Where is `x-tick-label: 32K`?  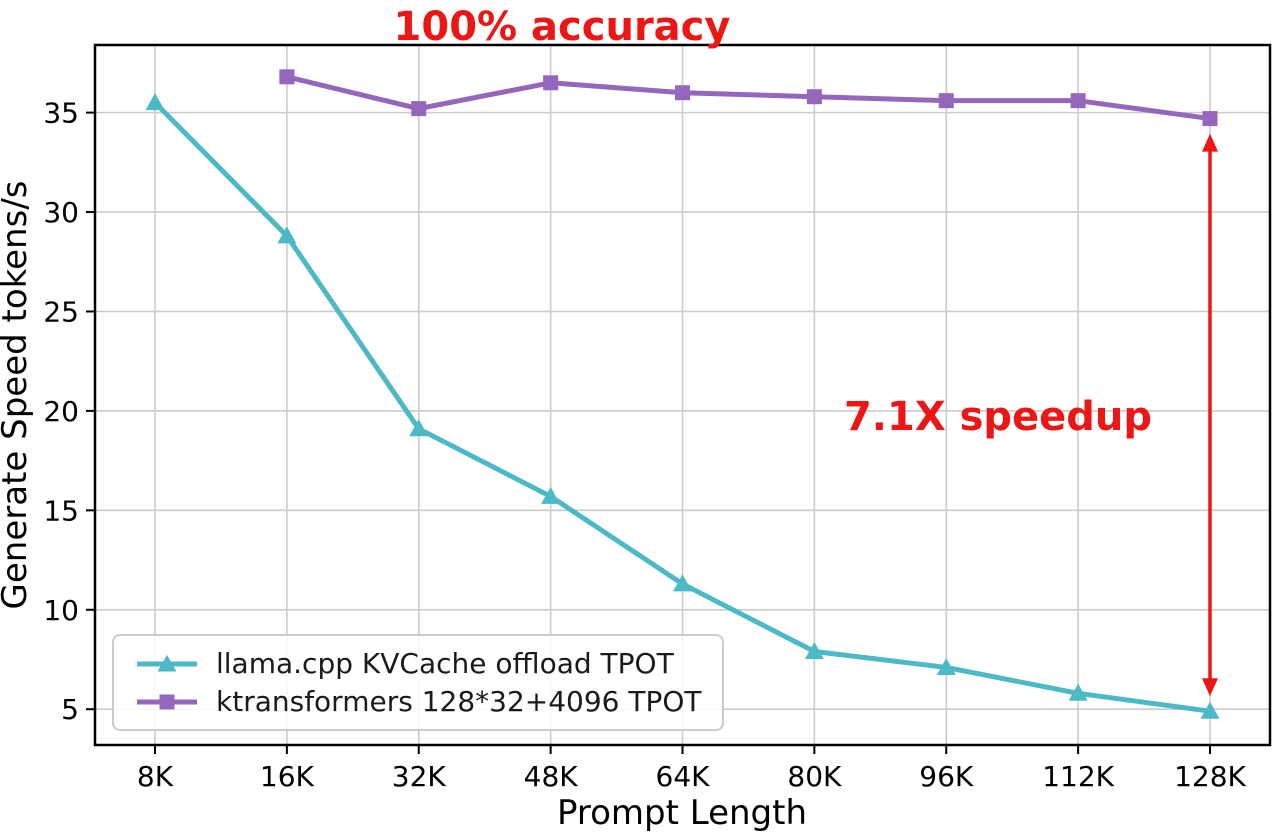
x-tick-label: 32K is located at coordinates (419, 776).